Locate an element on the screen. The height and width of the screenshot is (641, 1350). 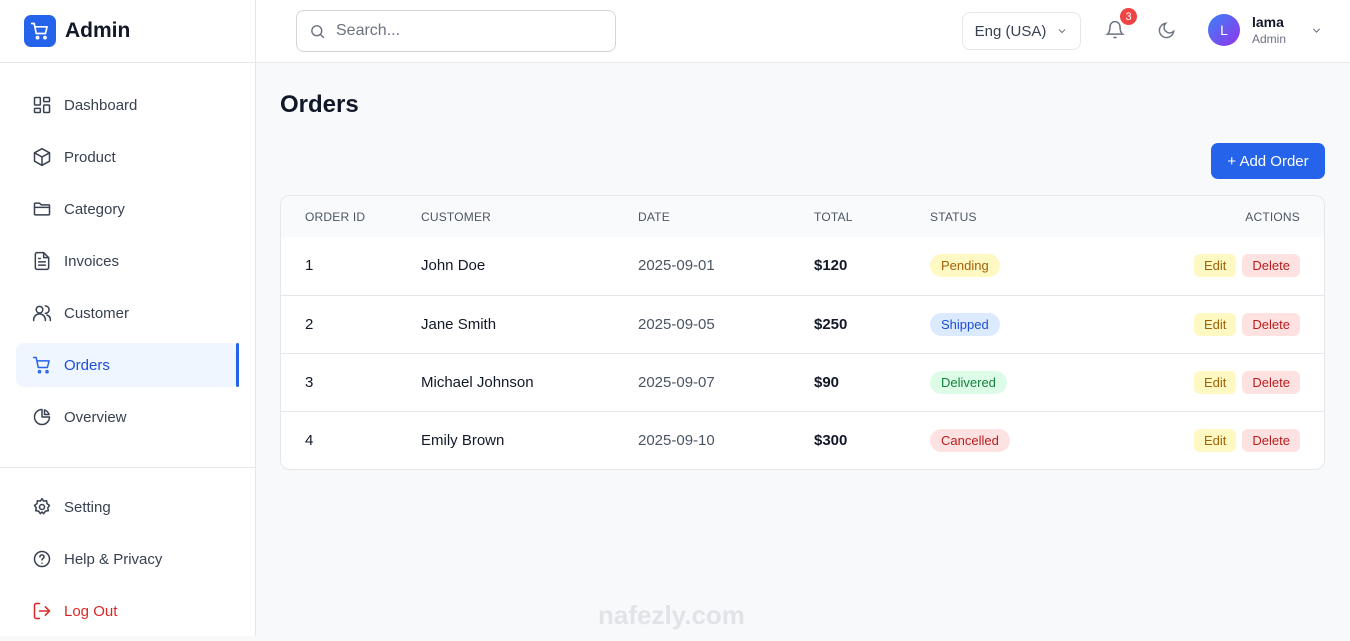
column-header: Status is located at coordinates (1003, 216).